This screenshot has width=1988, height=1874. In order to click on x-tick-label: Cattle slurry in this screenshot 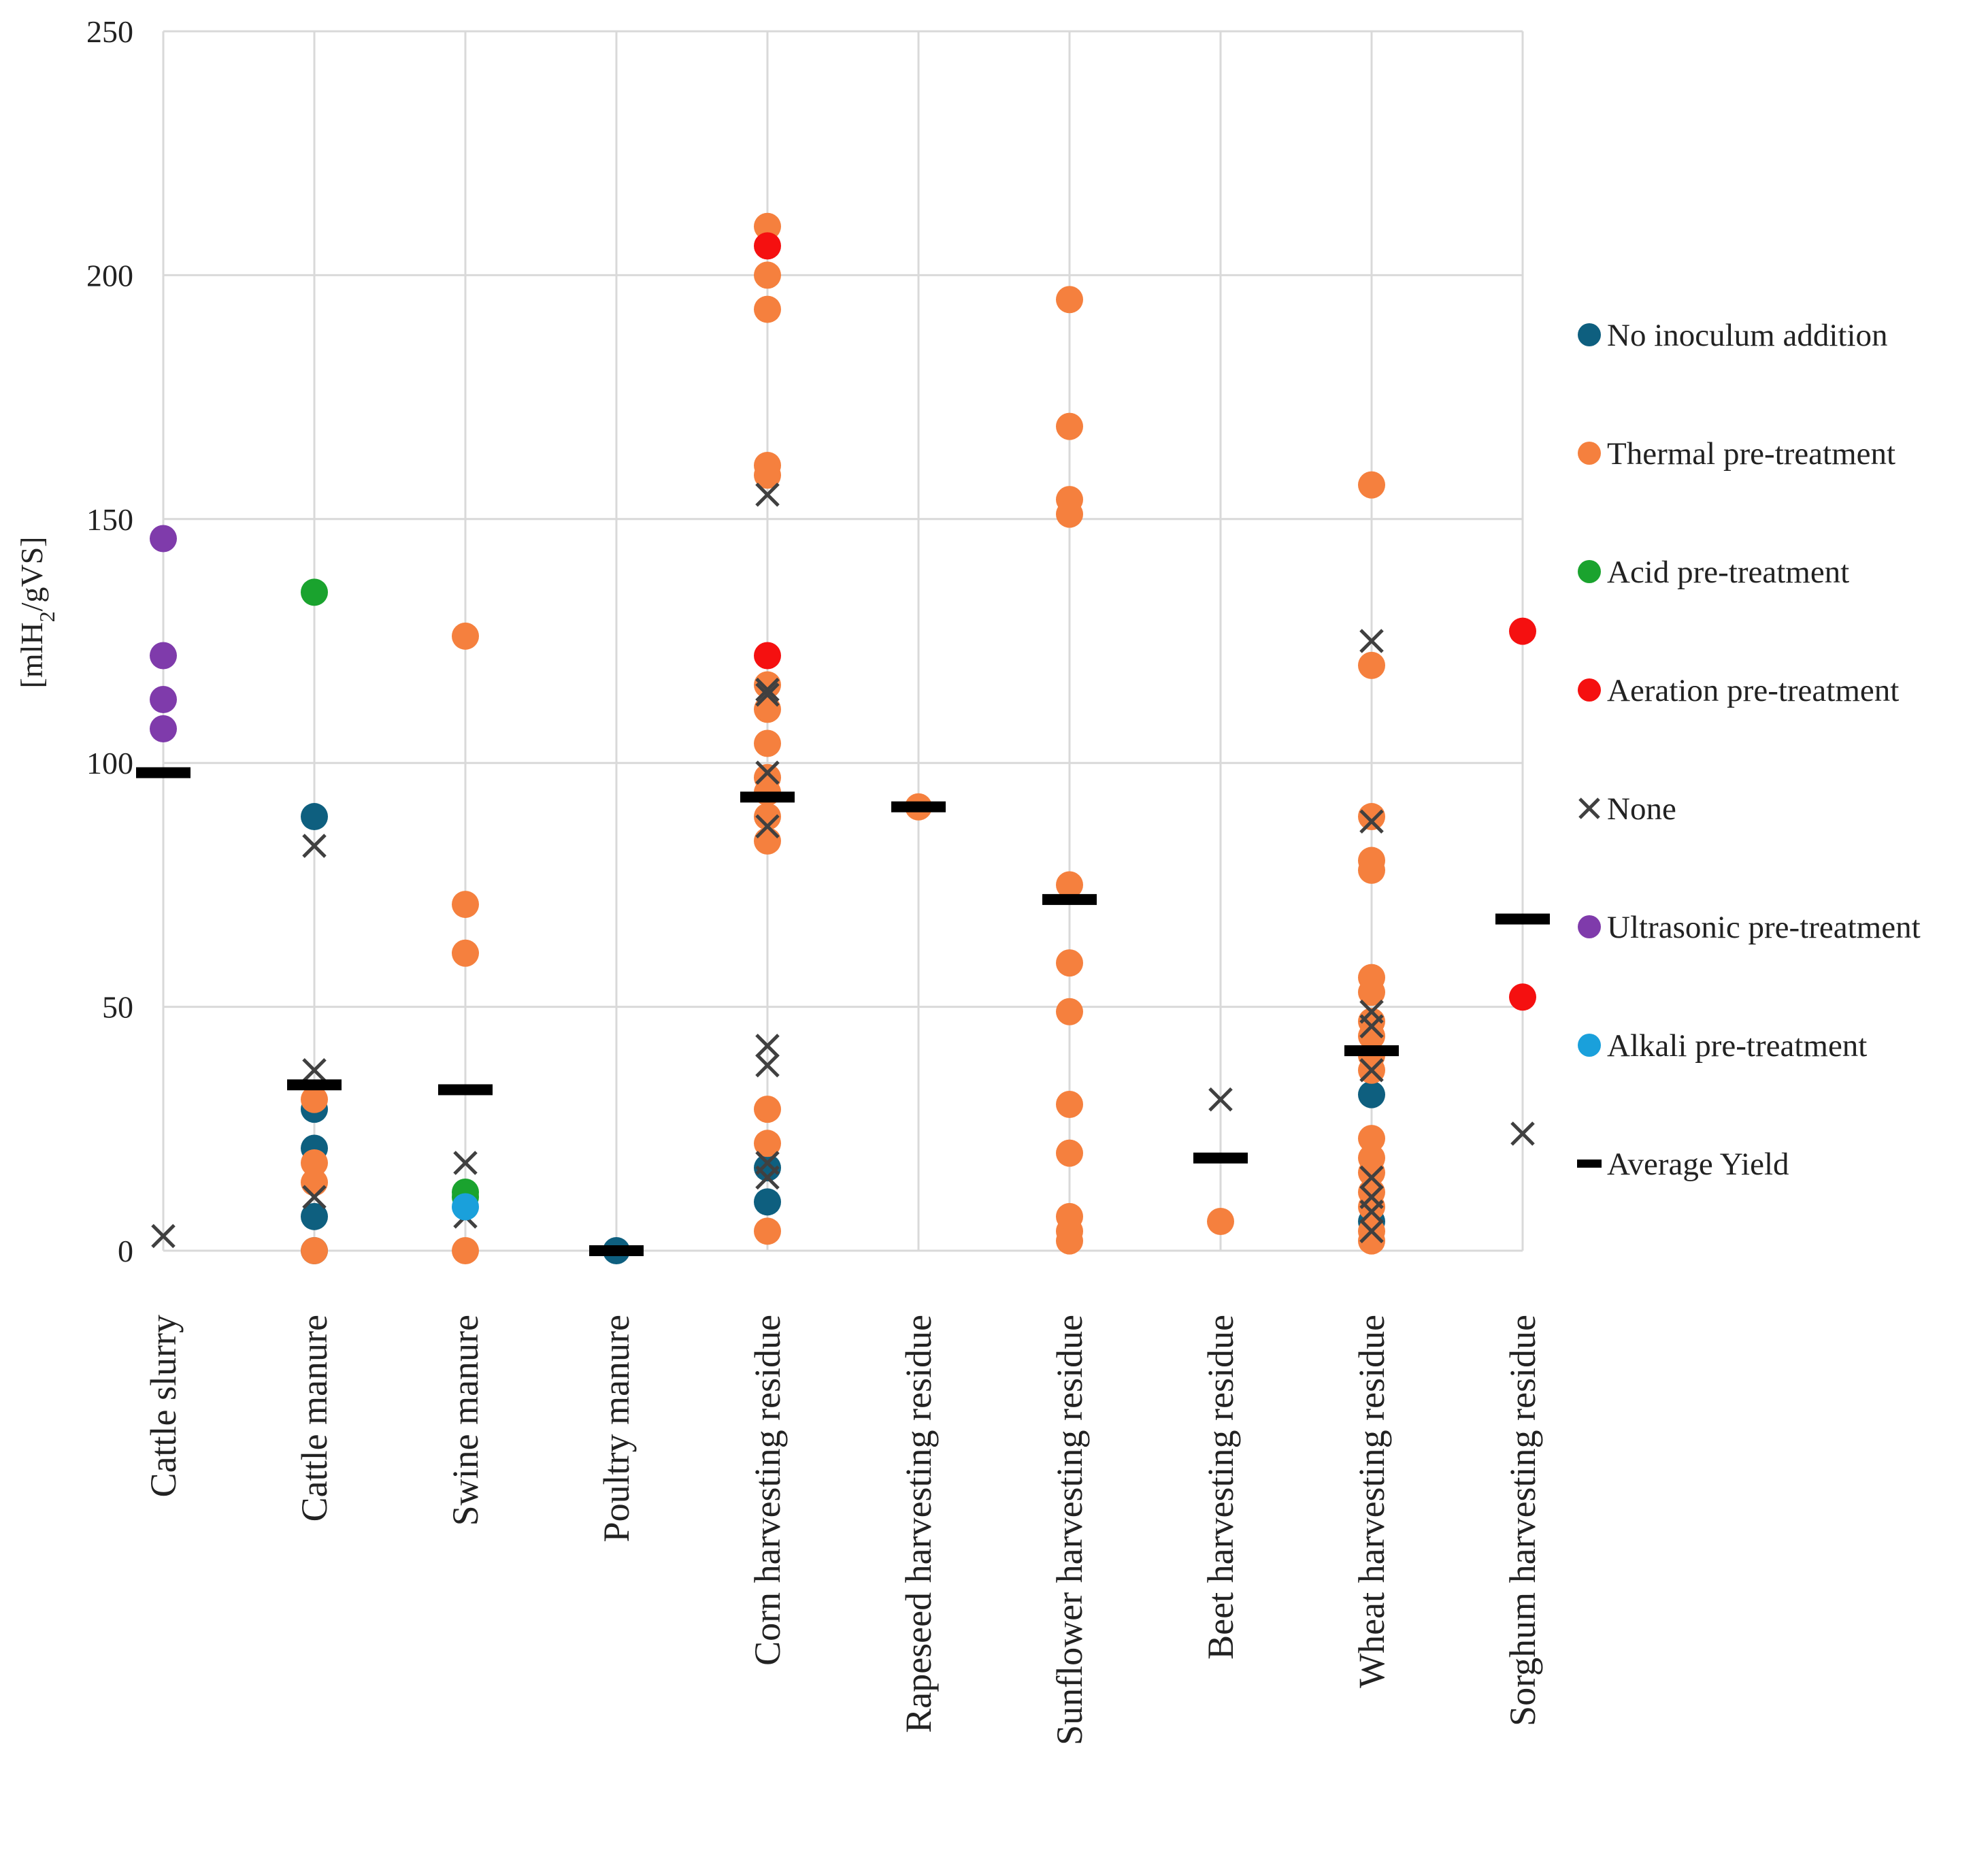, I will do `click(163, 1406)`.